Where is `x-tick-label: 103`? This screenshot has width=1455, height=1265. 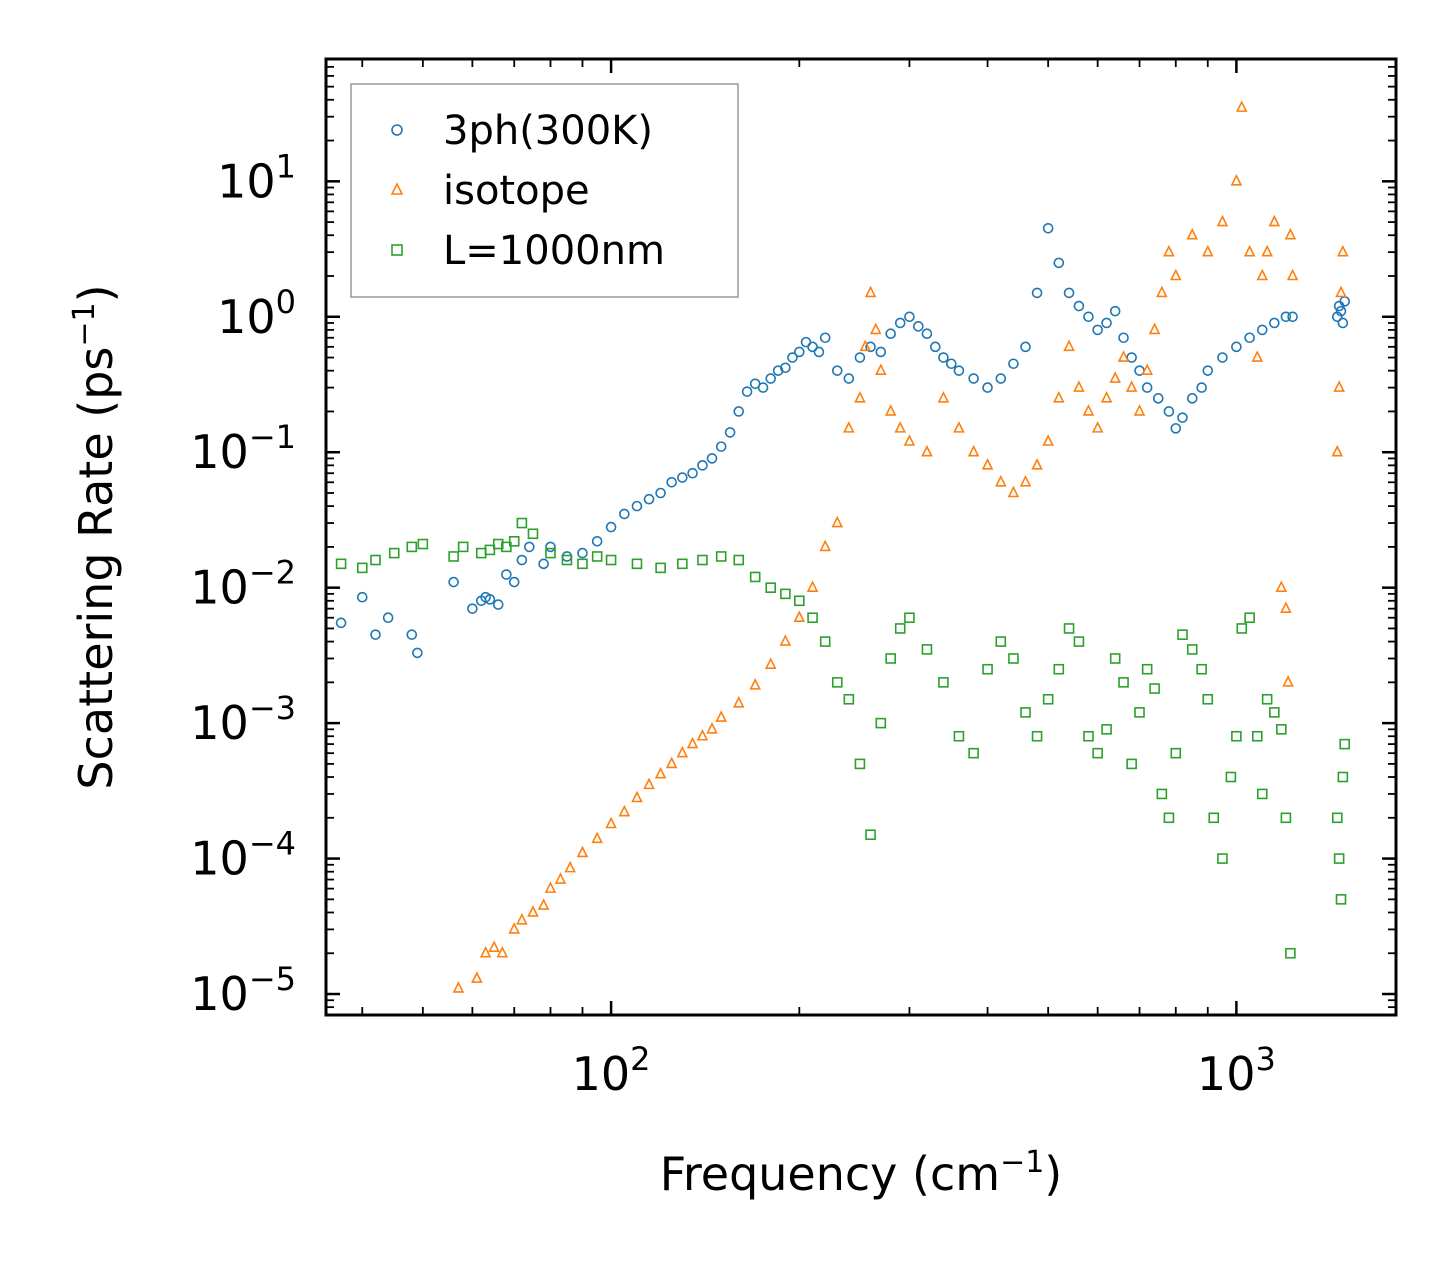
x-tick-label: 103 is located at coordinates (1236, 1070).